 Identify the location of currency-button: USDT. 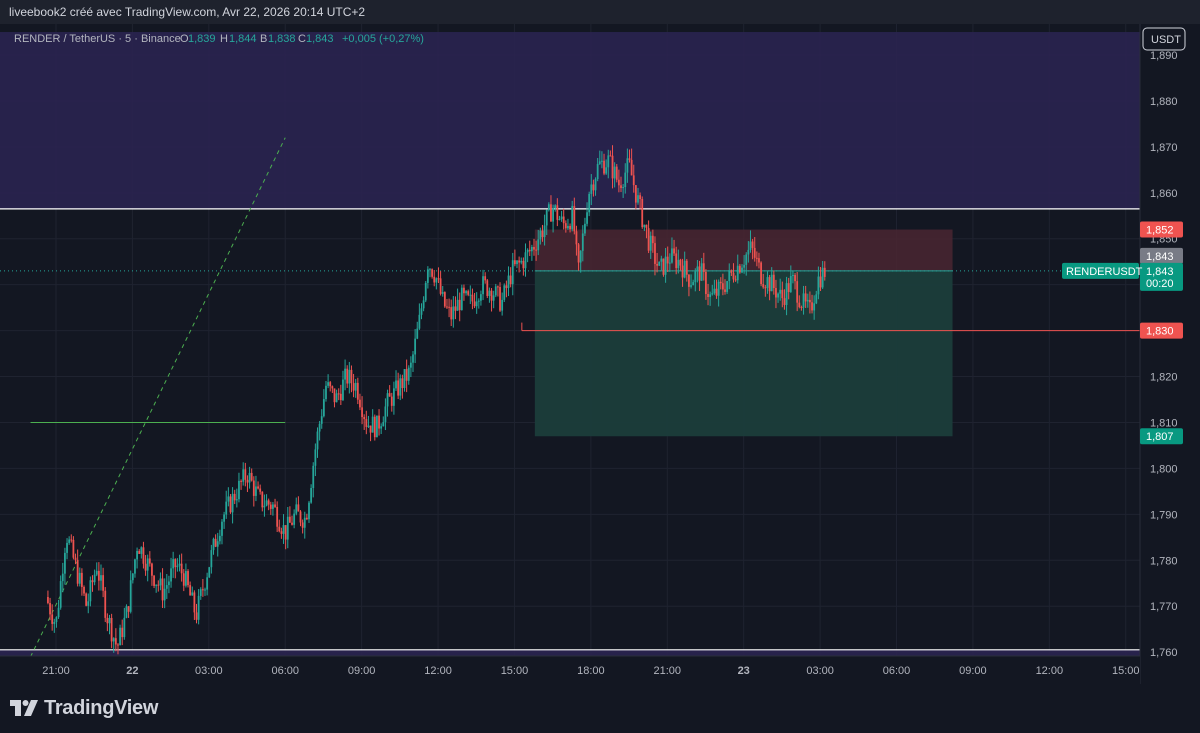
(1166, 40).